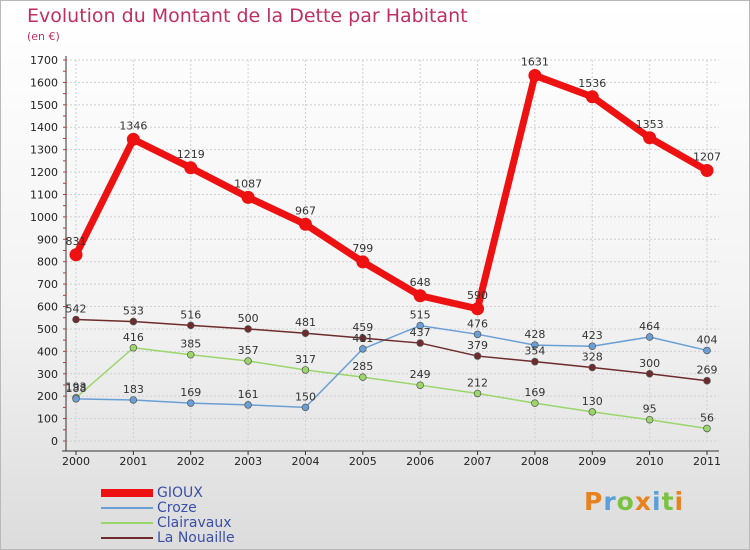  I want to click on y-tick-label: 500, so click(47, 329).